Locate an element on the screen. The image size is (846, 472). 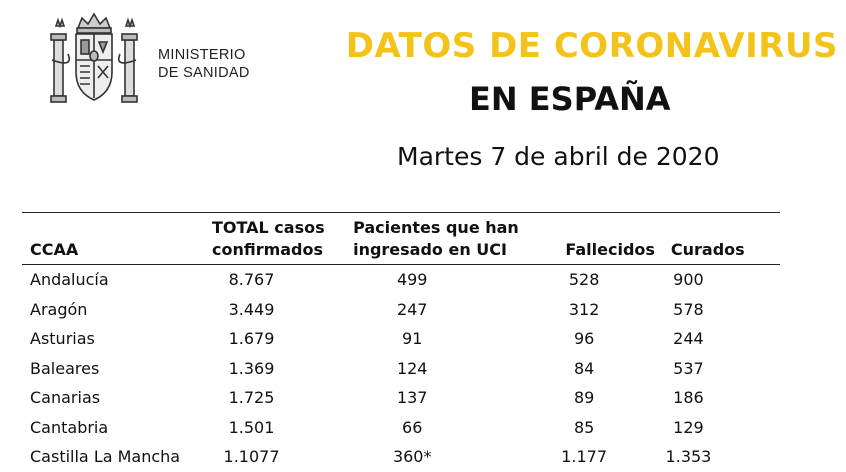
cell-fallecidos: 85 is located at coordinates (584, 427).